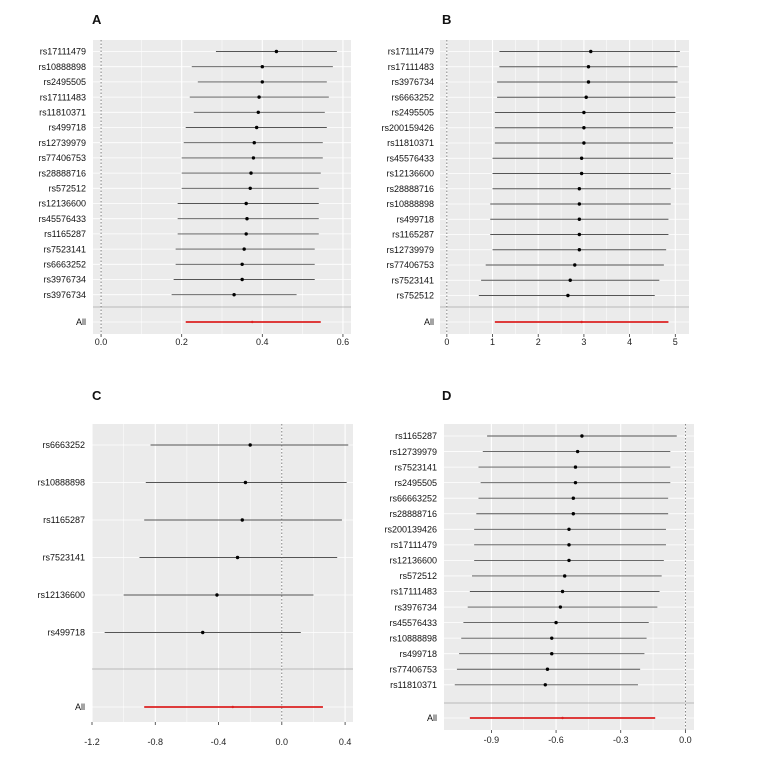 This screenshot has height=765, width=762. I want to click on x-tick-label: -0.6, so click(556, 740).